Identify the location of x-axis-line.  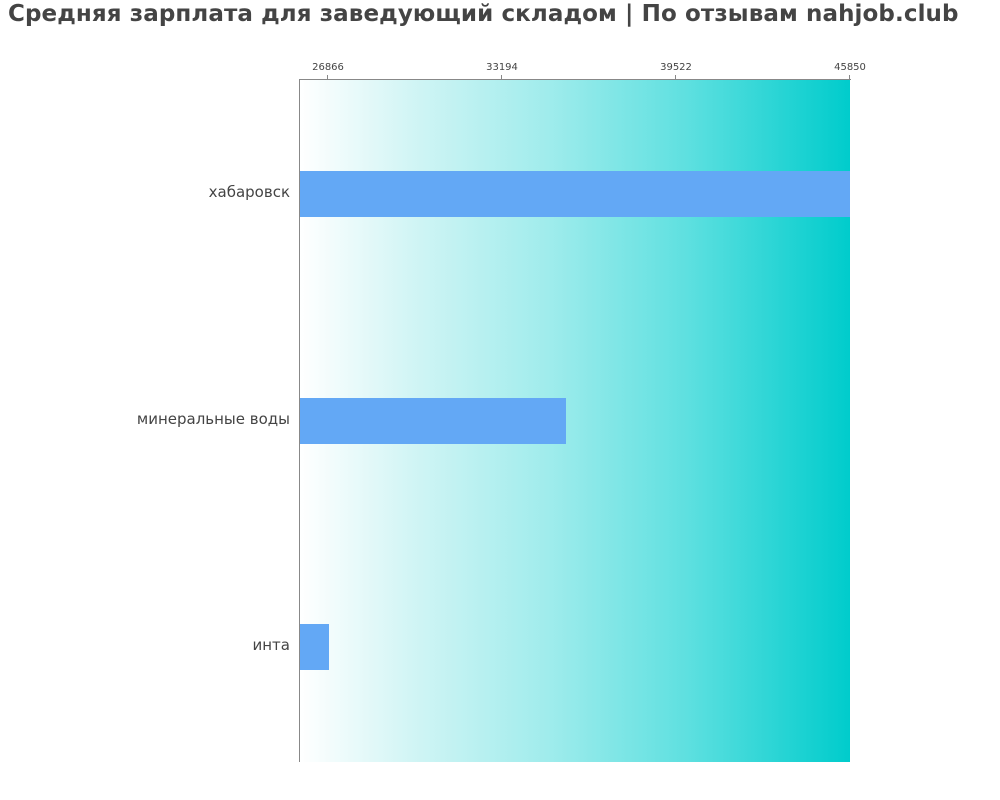
(575, 79).